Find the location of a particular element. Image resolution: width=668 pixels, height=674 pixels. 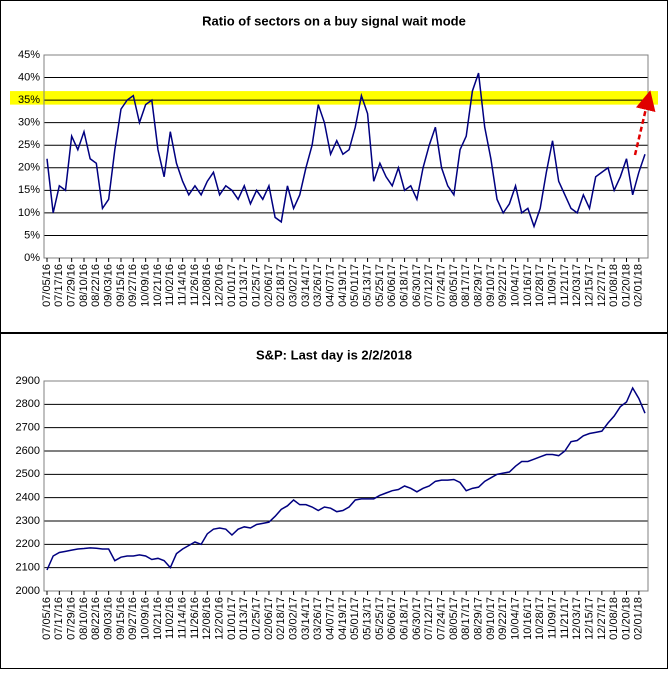

y-tick-label: 30% is located at coordinates (29, 123).